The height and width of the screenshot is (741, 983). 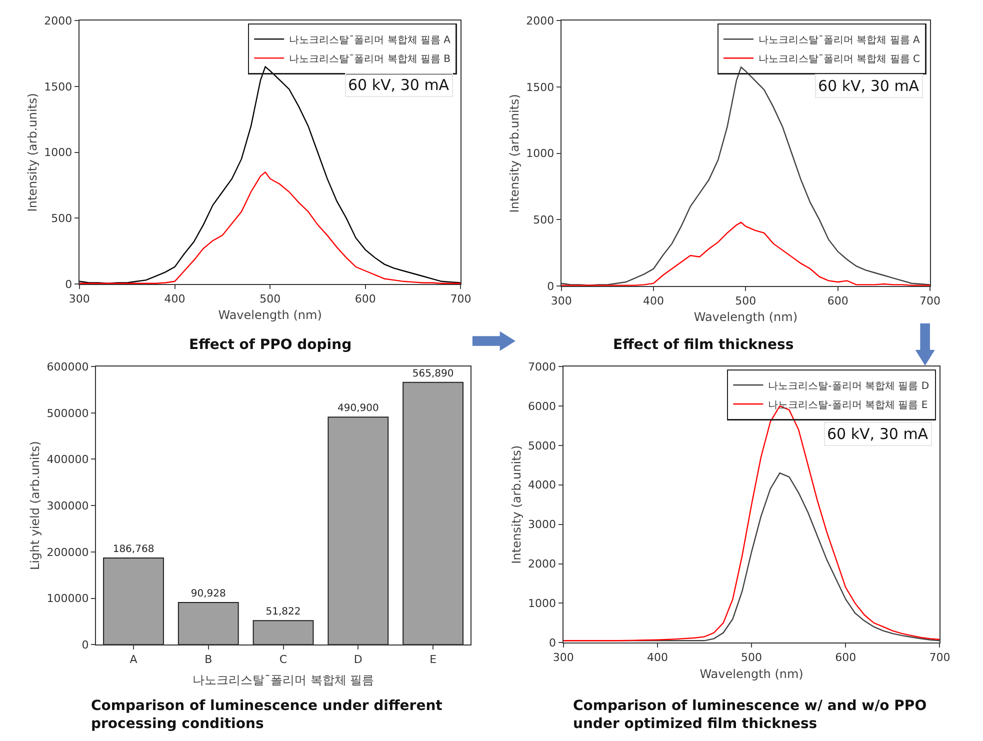 I want to click on text: Comparison of luminescence under different processing conditions, so click(x=267, y=715).